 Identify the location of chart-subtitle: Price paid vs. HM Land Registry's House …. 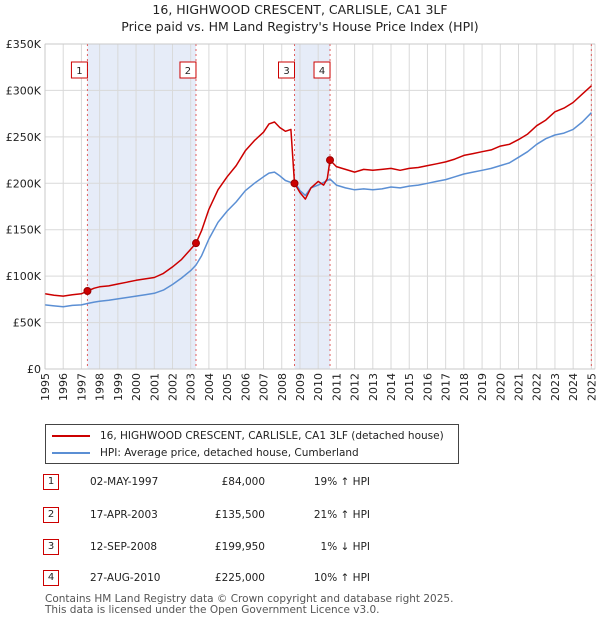
(300, 26).